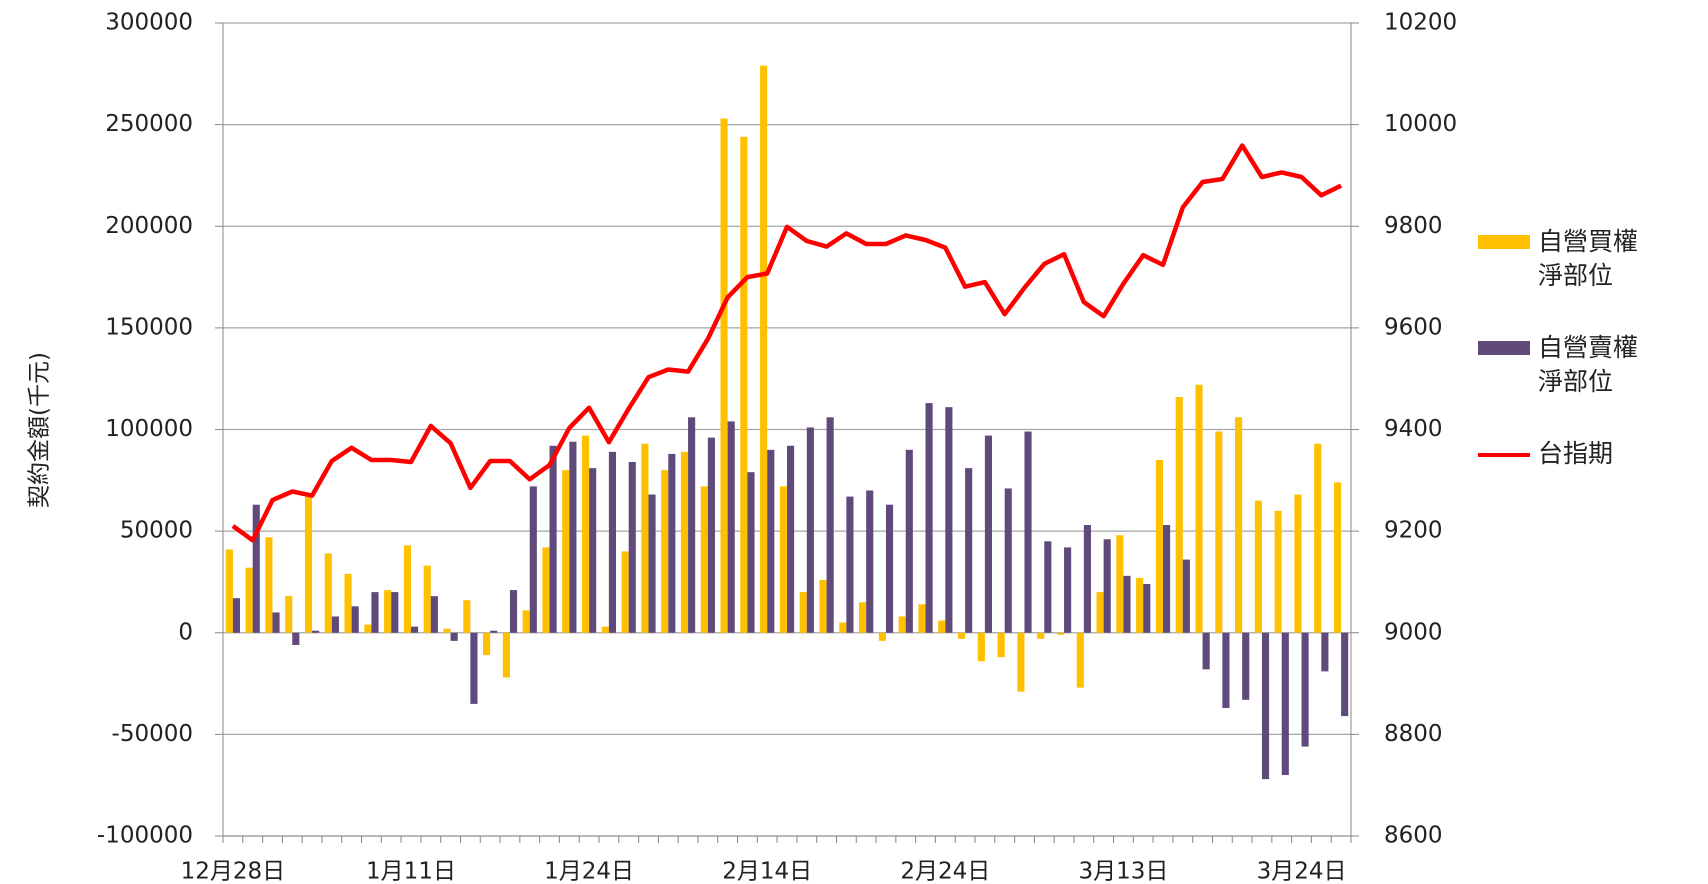 This screenshot has height=884, width=1708. I want to click on legend-item: 自營買權淨部位, so click(1593, 259).